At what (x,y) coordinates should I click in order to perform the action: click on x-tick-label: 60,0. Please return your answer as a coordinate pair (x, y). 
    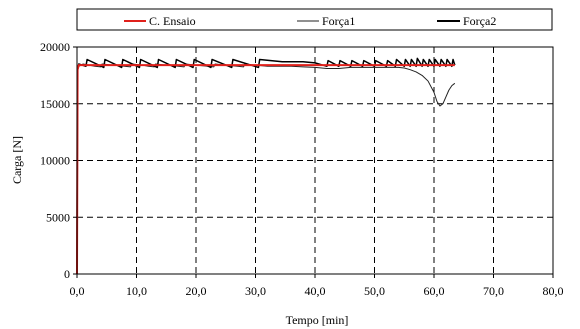
    Looking at the image, I should click on (434, 291).